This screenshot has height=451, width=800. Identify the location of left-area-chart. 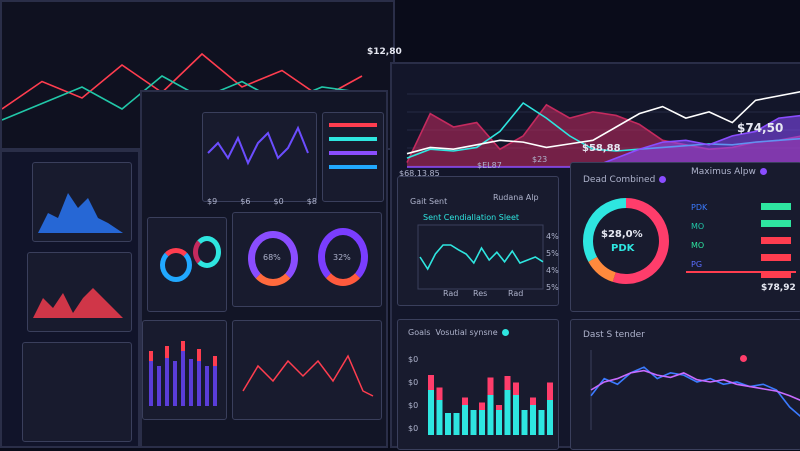
(80, 213).